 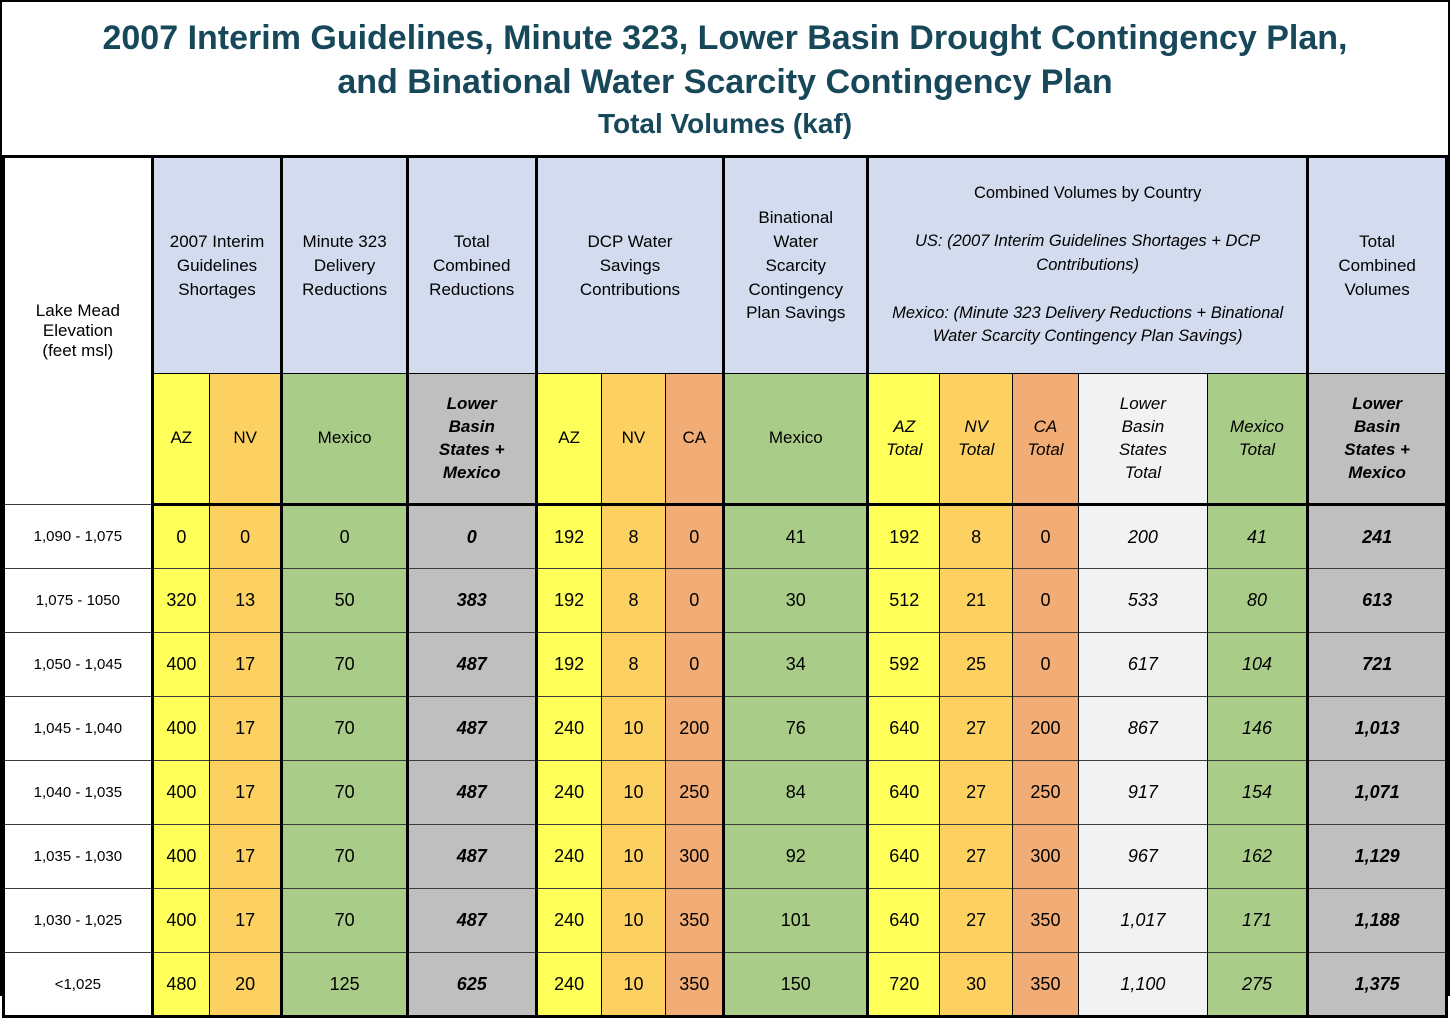 I want to click on col-group-total-combined-volumes: Total Combined Volumes, so click(x=1376, y=264).